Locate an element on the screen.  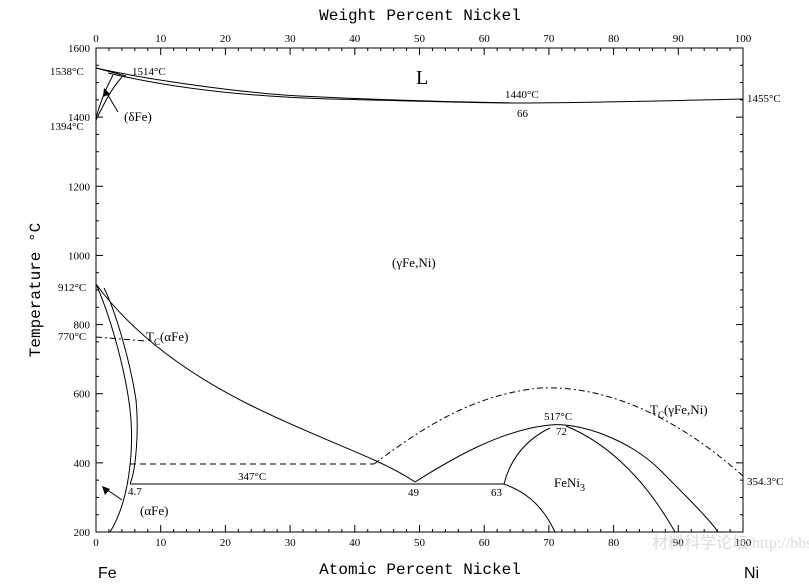
y-axis-title: Temperature °C is located at coordinates (36, 290).